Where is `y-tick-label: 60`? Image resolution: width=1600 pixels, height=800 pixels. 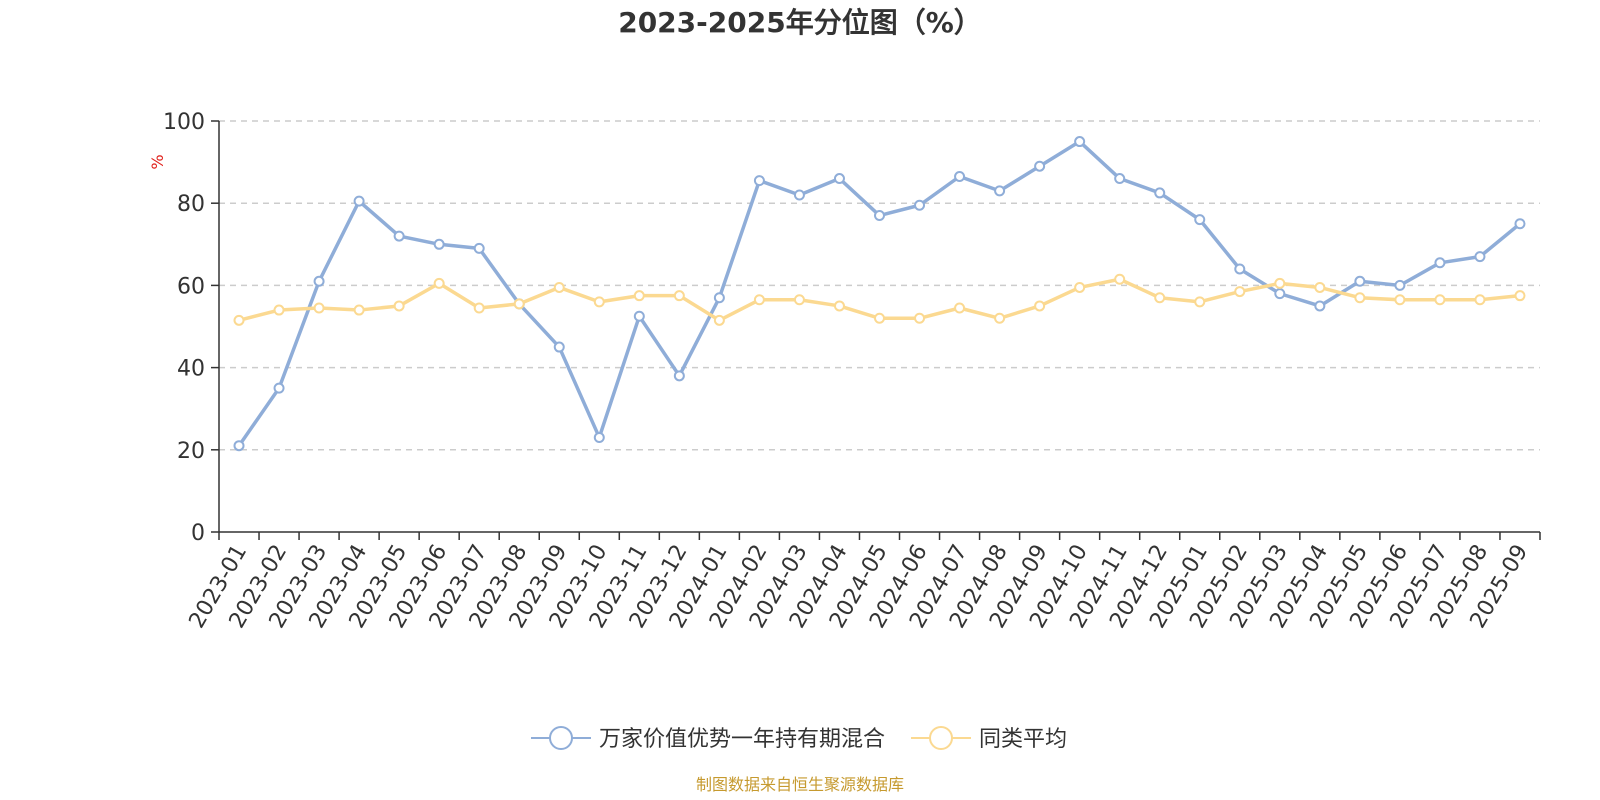 y-tick-label: 60 is located at coordinates (191, 286).